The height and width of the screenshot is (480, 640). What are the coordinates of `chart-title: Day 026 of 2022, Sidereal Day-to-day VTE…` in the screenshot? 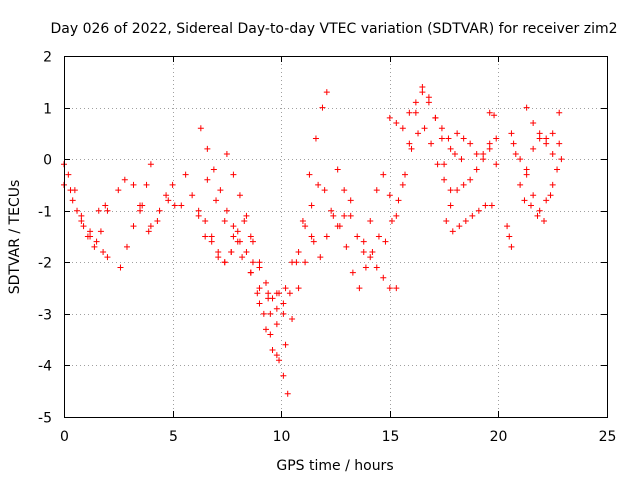 It's located at (334, 29).